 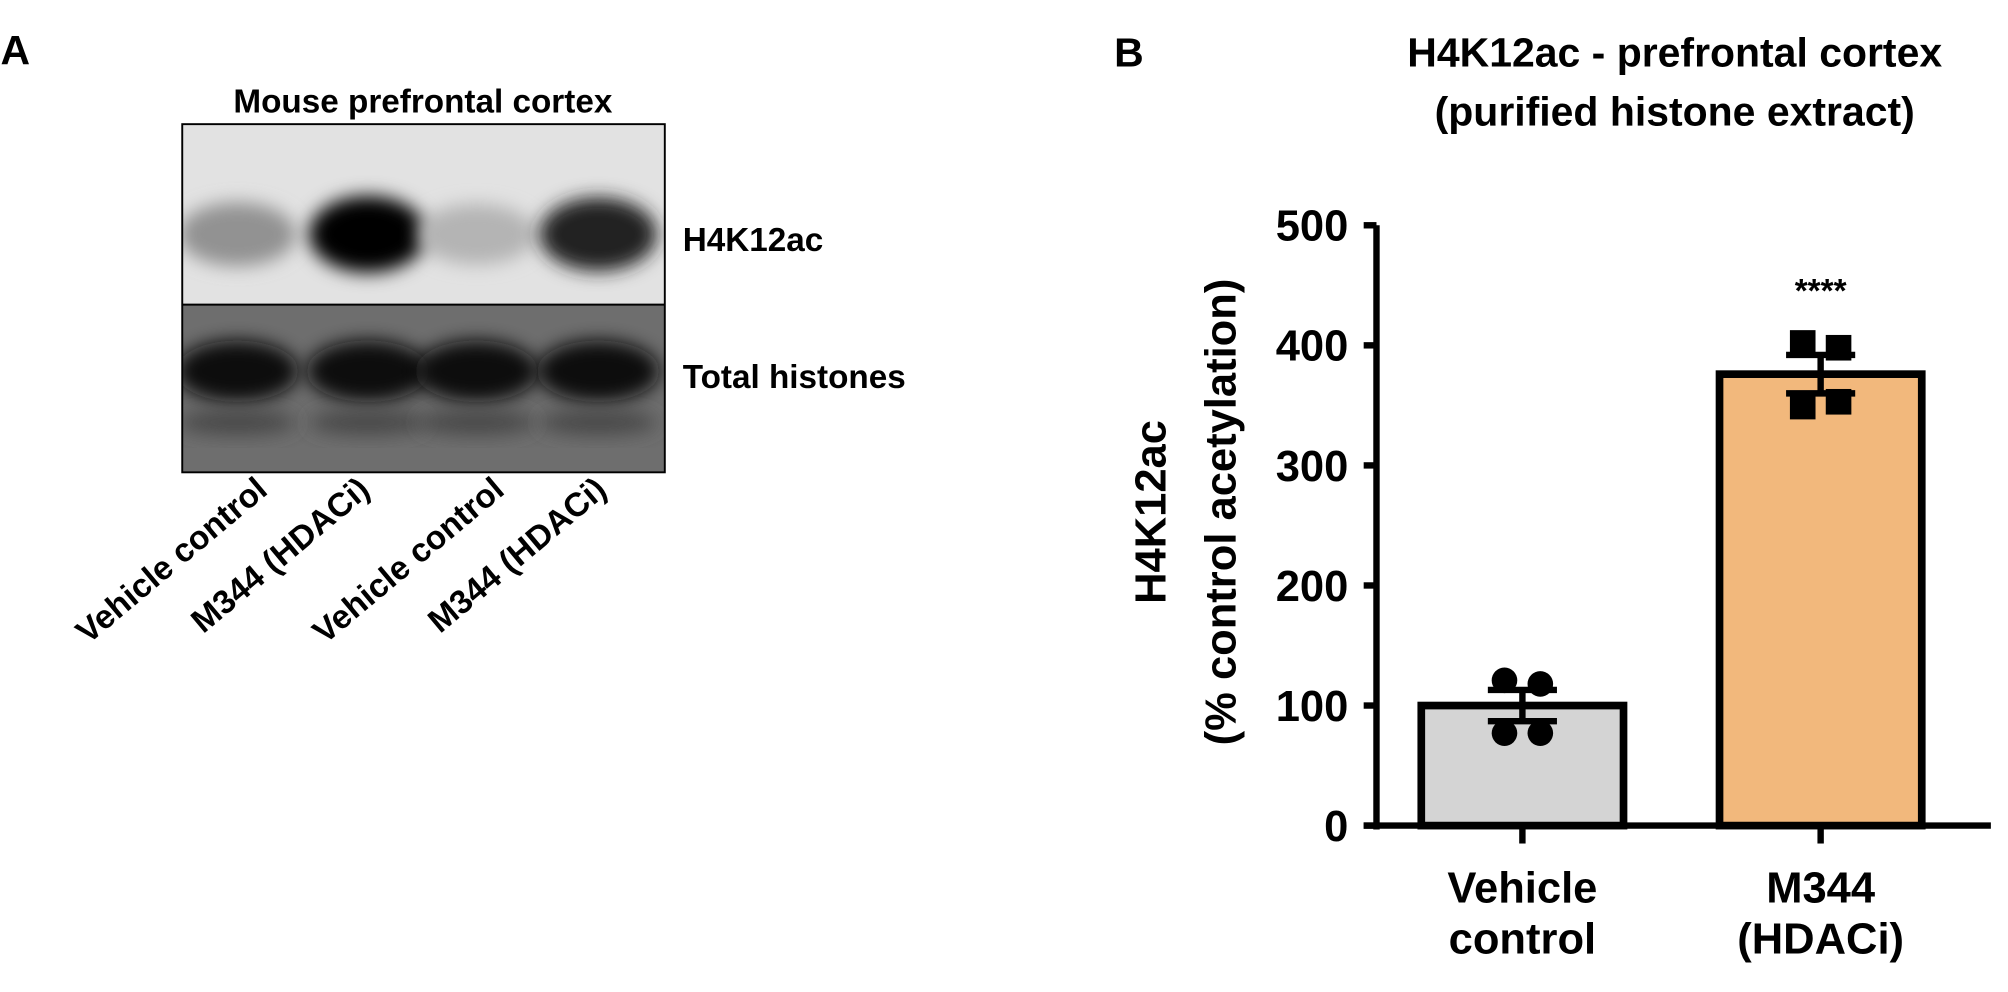 I want to click on y-tick-label: 0, so click(x=1336, y=827).